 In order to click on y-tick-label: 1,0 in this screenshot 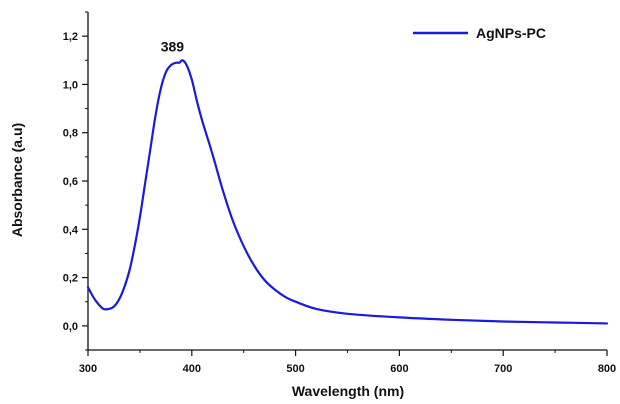, I will do `click(70, 85)`.